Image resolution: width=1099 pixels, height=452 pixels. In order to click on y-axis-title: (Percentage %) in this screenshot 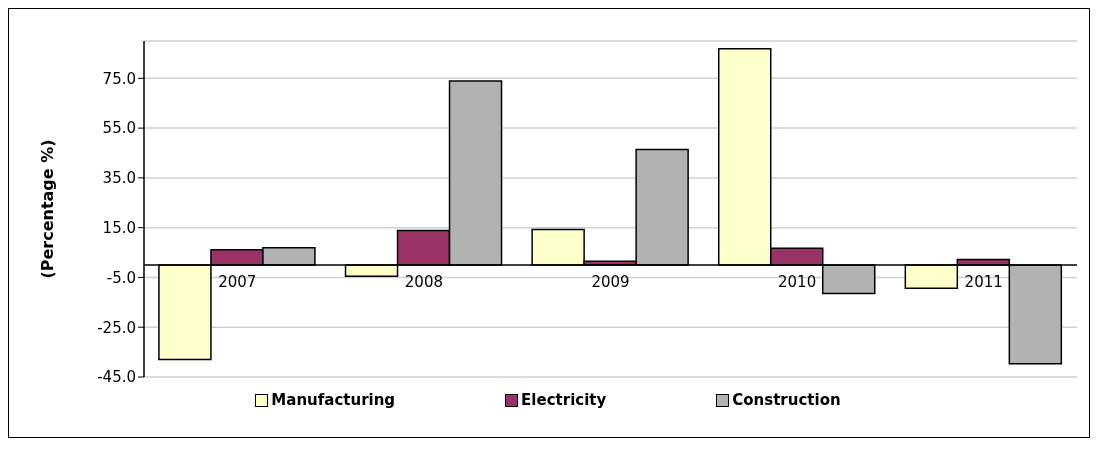, I will do `click(47, 209)`.